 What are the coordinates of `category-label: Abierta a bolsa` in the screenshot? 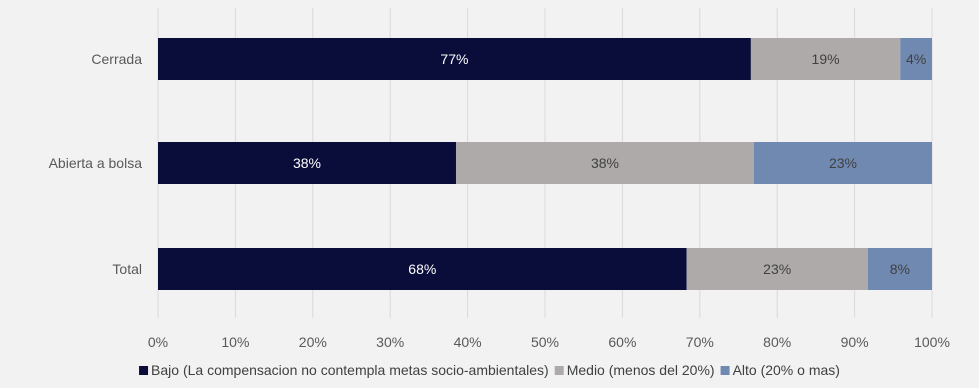 It's located at (96, 163).